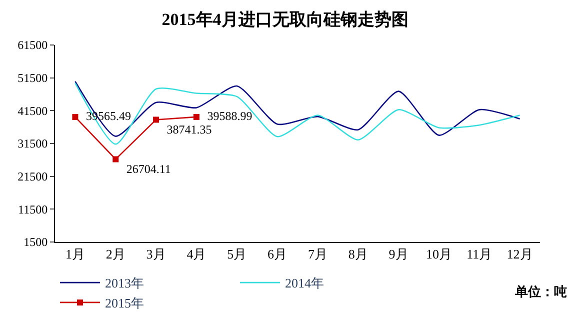 This screenshot has height=330, width=570. I want to click on x-tick-label: 7月, so click(318, 254).